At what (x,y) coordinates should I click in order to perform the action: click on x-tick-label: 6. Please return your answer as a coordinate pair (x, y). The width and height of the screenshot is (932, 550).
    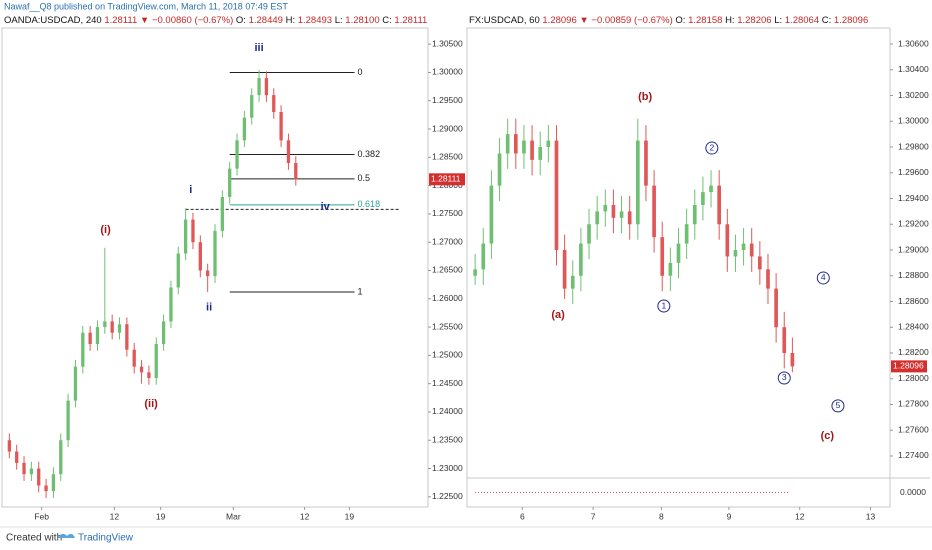
    Looking at the image, I should click on (522, 516).